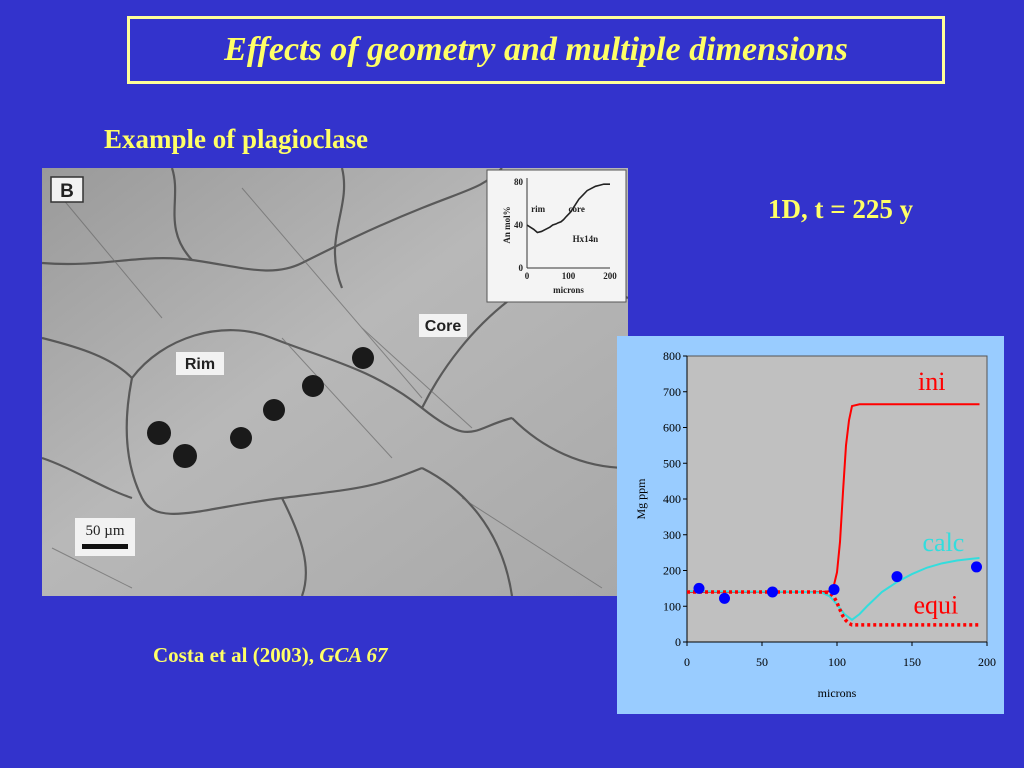 The image size is (1024, 768). What do you see at coordinates (672, 392) in the screenshot?
I see `y-tick-label: 700` at bounding box center [672, 392].